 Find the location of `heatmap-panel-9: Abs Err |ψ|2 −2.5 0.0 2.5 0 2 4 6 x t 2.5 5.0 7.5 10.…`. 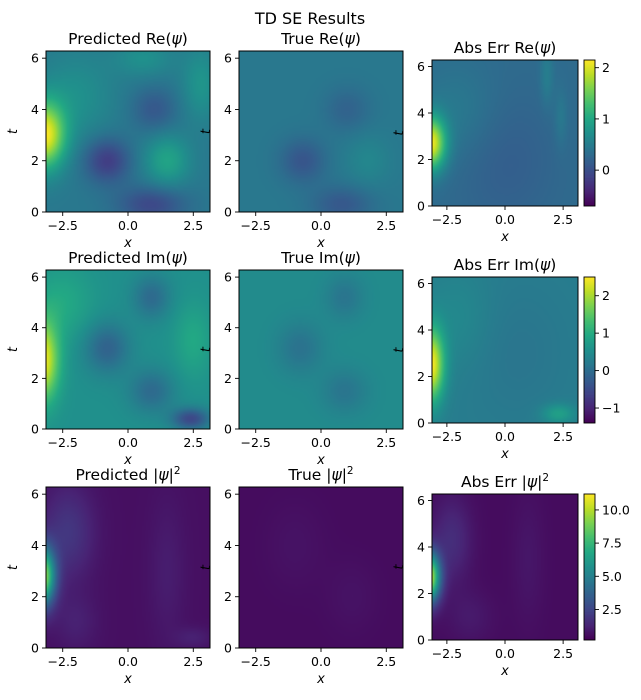

heatmap-panel-9: Abs Err |ψ|2 −2.5 0.0 2.5 0 2 4 6 x t 2.5 5.0 7.5 10.… is located at coordinates (511, 575).